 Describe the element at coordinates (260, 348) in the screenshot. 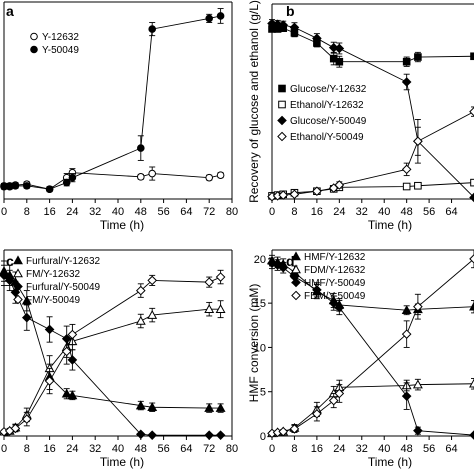

I see `y-tick-label: 10` at that location.